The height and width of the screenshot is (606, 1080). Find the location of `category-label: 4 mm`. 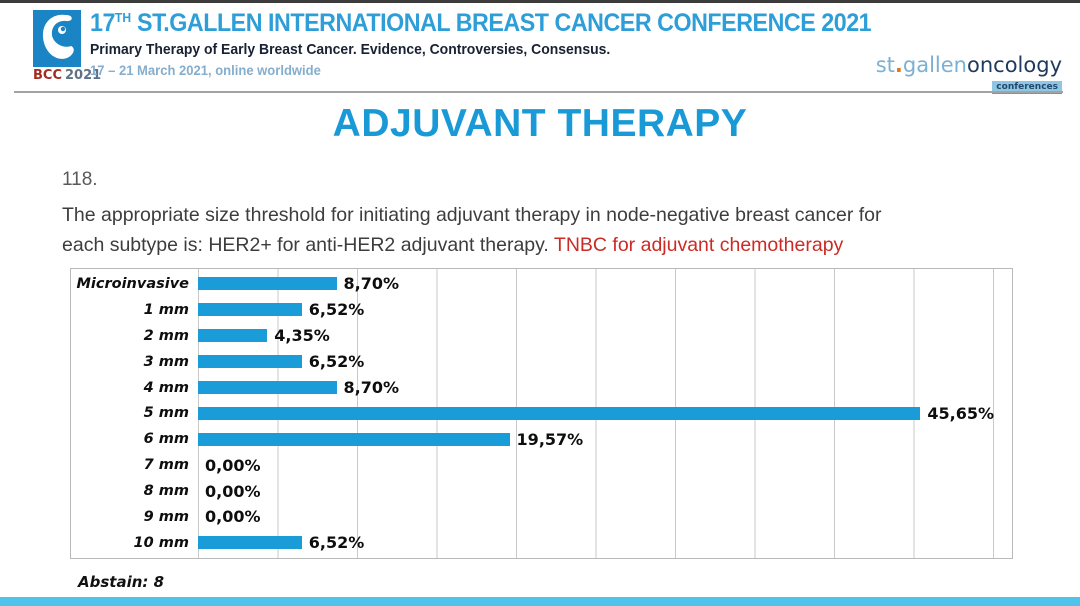

category-label: 4 mm is located at coordinates (166, 387).